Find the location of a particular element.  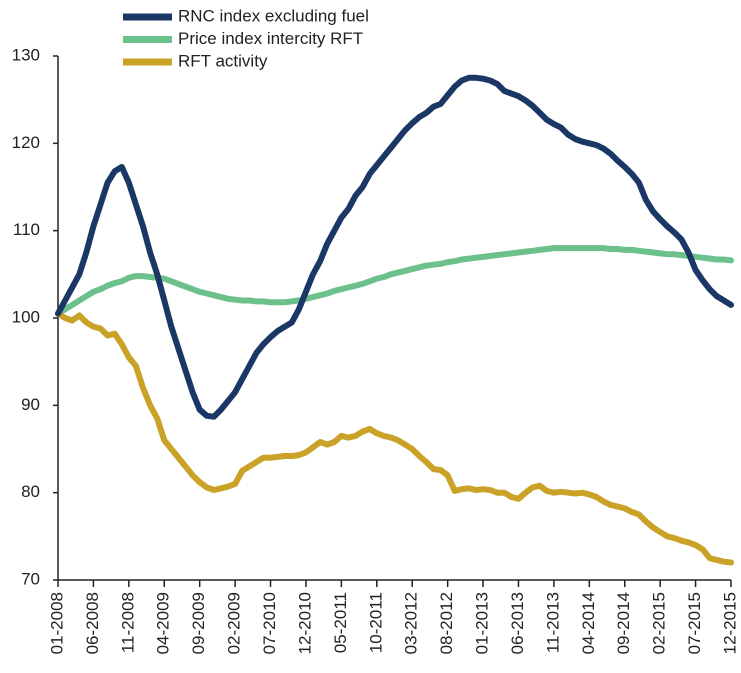

legend-label: Price index intercity RFT is located at coordinates (270, 38).